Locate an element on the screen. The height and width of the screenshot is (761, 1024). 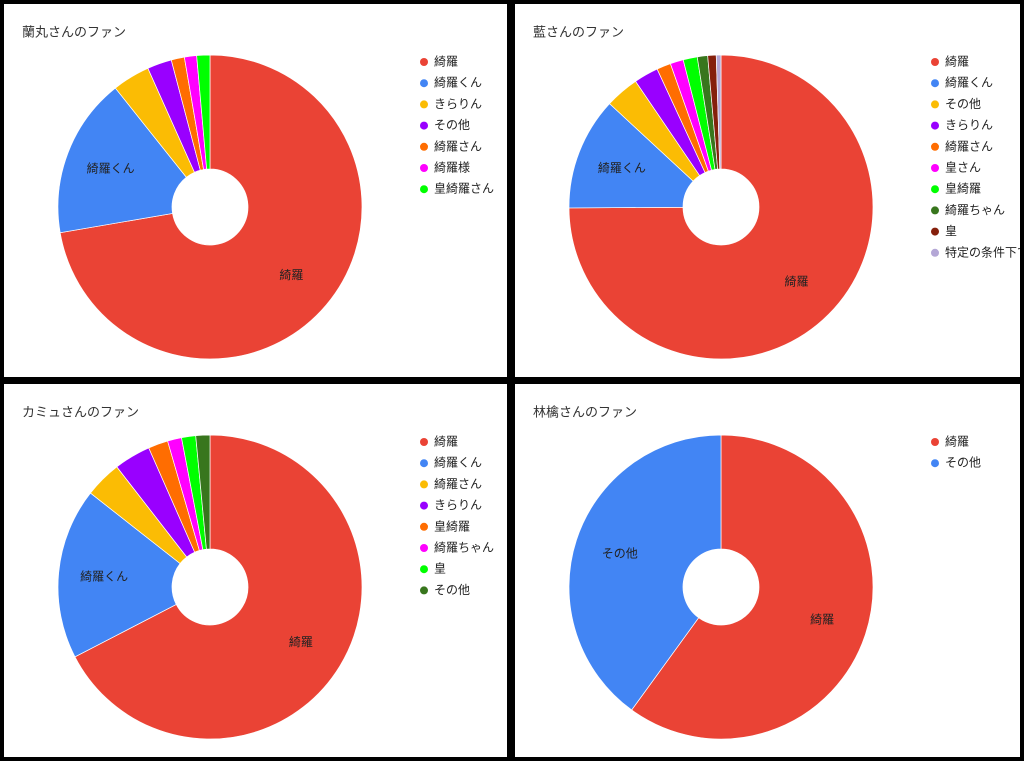
chart-title: カミュさんのファン is located at coordinates (80, 413).